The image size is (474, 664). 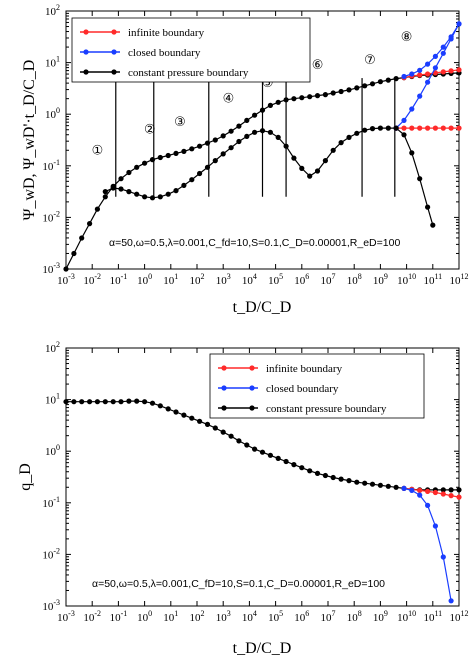 I want to click on x-tick-exponent: 12, so click(x=465, y=613).